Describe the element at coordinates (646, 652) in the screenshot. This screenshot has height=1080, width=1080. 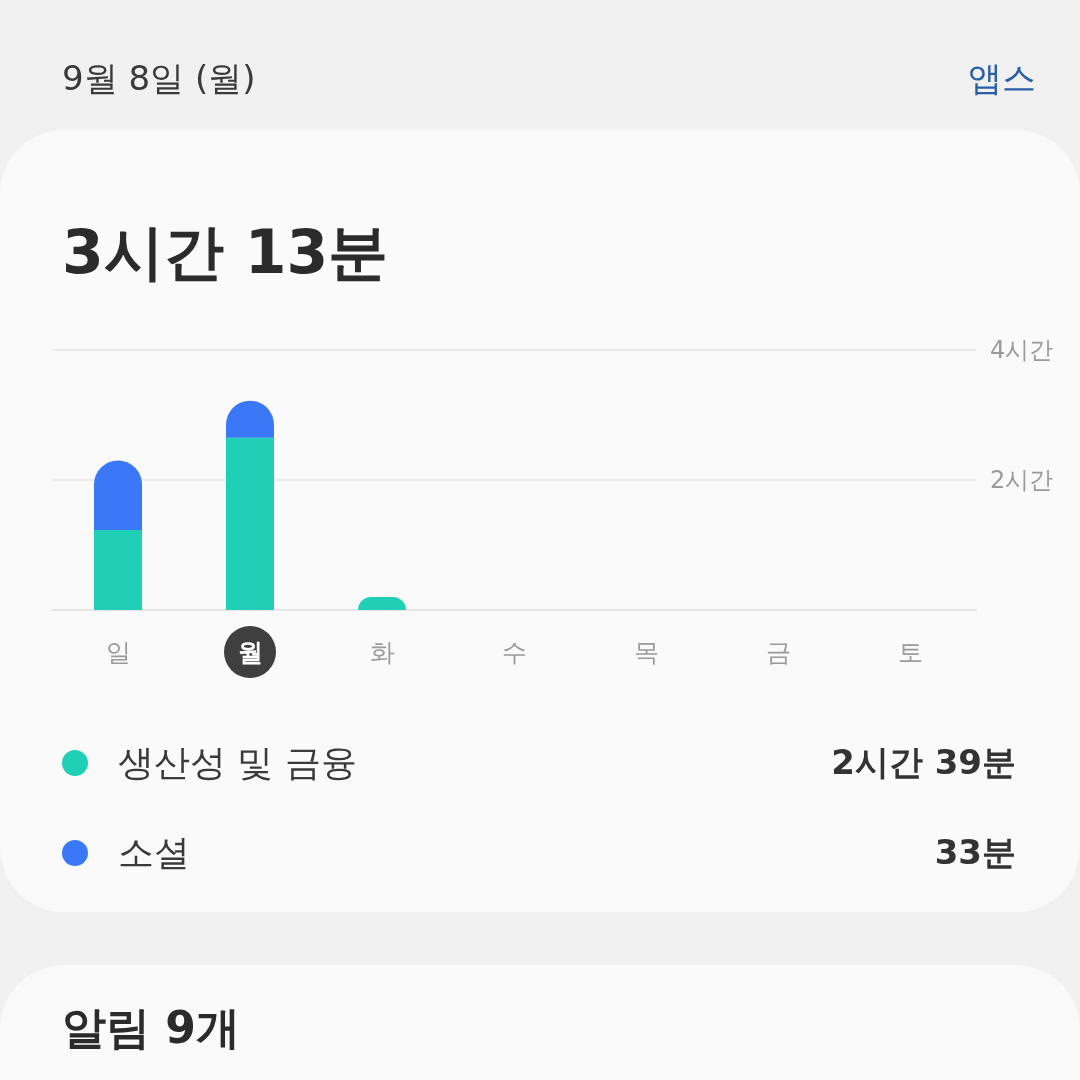
I see `x-tick-label: 목` at that location.